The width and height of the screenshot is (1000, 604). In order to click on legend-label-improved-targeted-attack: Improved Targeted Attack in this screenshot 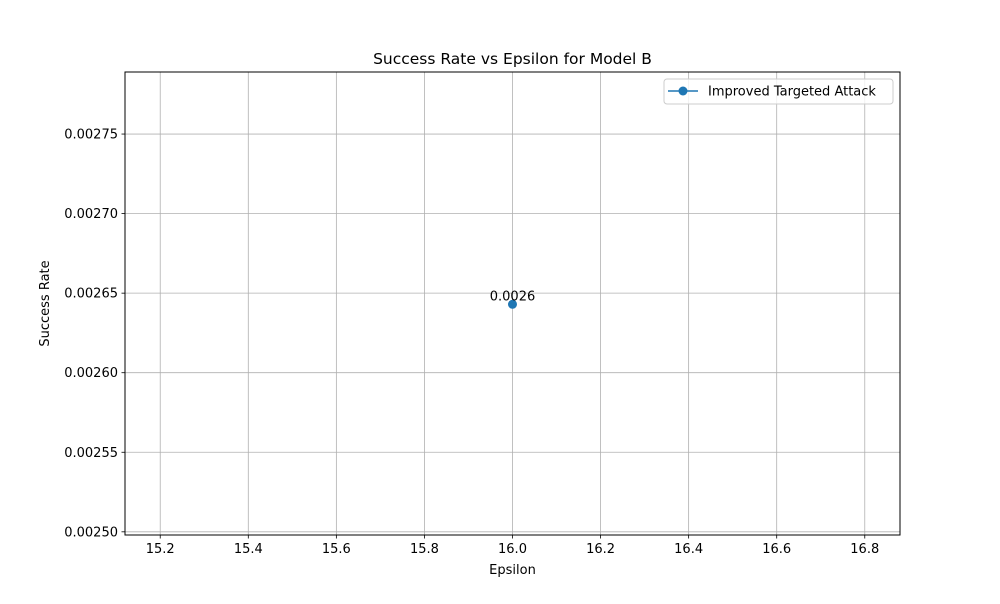, I will do `click(792, 92)`.